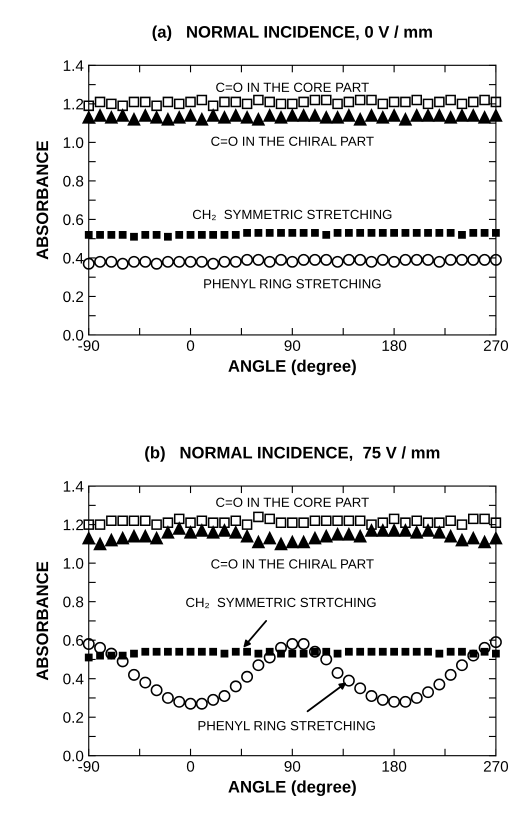 Image resolution: width=522 pixels, height=817 pixels. What do you see at coordinates (281, 603) in the screenshot?
I see `annotation: CH₂ SYMMETRIC STRTCHING` at bounding box center [281, 603].